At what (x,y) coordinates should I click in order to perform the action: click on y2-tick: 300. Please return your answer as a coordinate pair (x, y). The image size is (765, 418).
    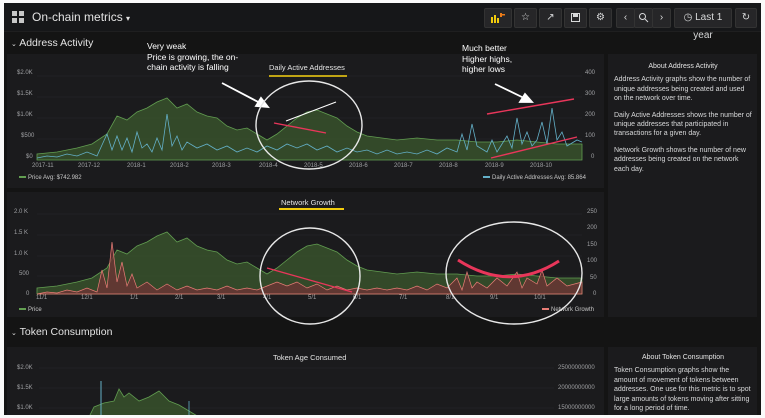
    Looking at the image, I should click on (590, 94).